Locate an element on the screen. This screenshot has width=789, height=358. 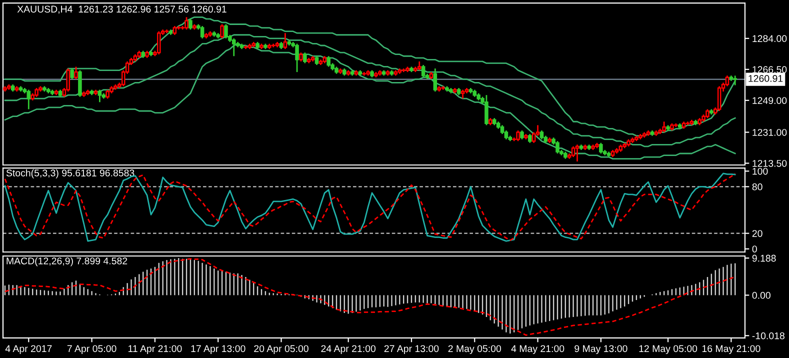
x-tick-label: 4 May 21:00 is located at coordinates (537, 349).